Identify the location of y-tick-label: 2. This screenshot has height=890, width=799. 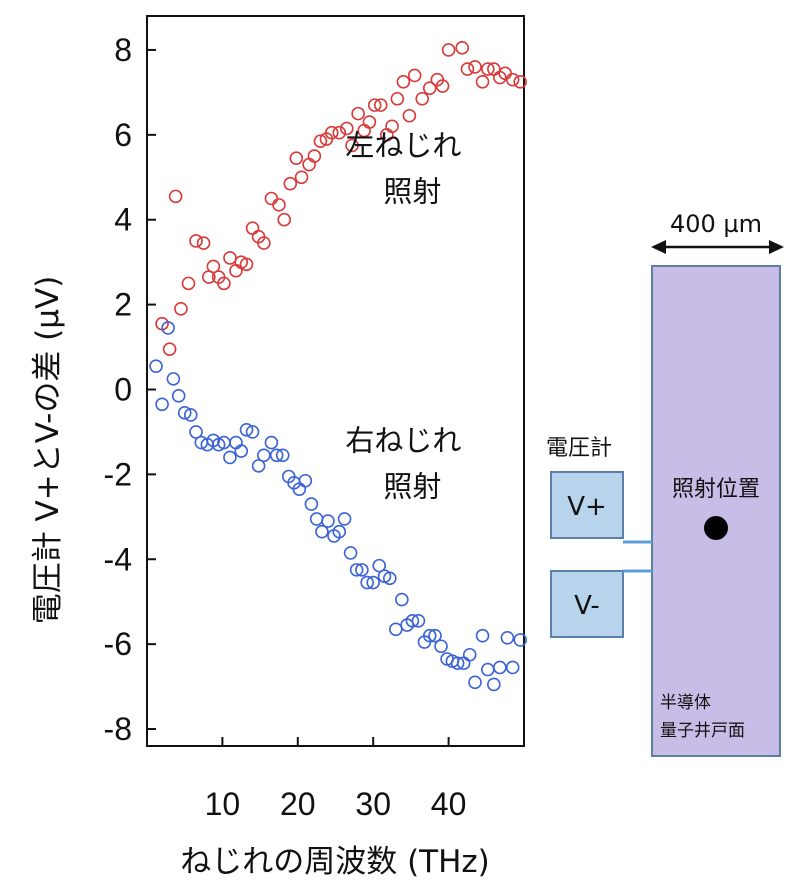
(123, 305).